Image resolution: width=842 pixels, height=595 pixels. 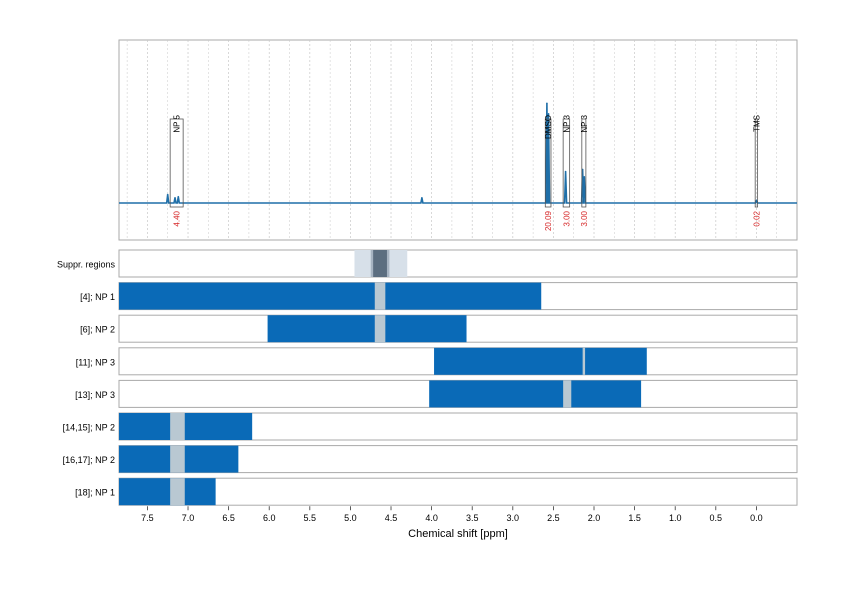 I want to click on region-row: [18]; NP 1, so click(x=436, y=491).